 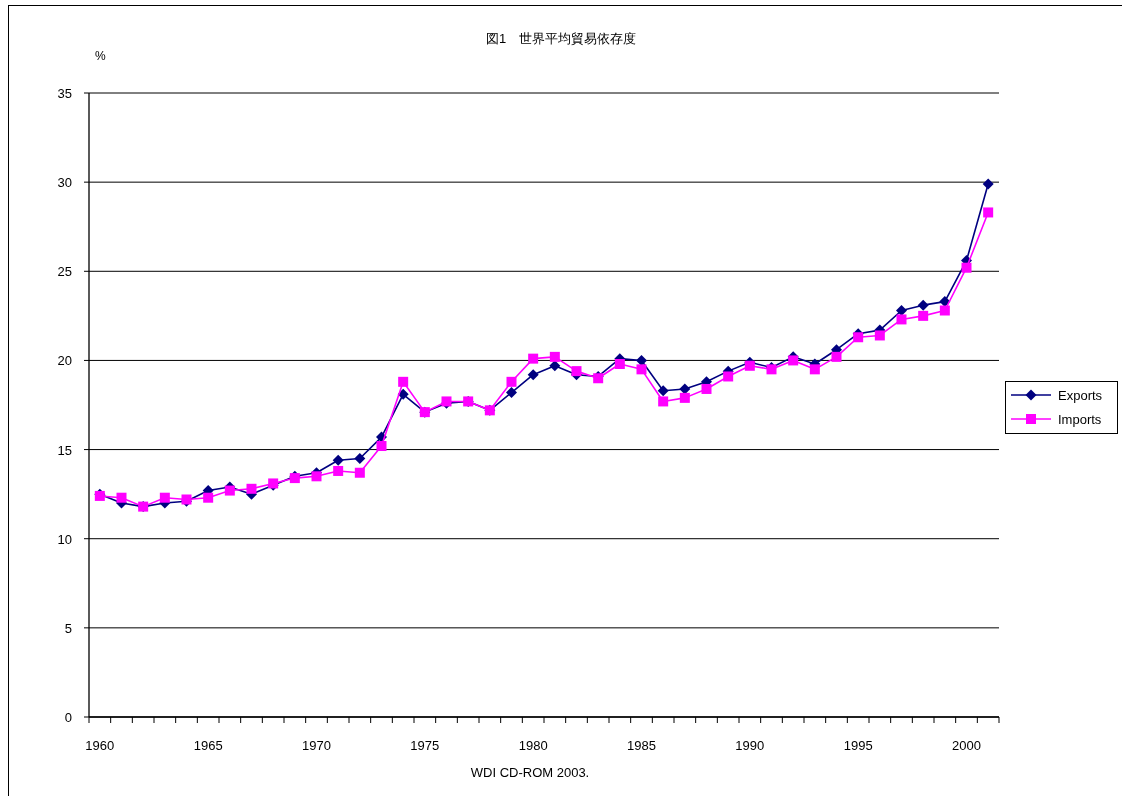 What do you see at coordinates (64, 93) in the screenshot?
I see `y-tick-label: 35` at bounding box center [64, 93].